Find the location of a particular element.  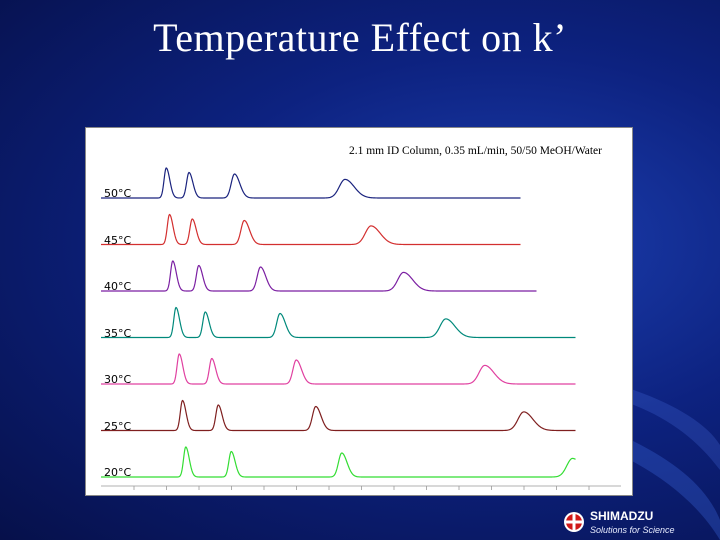

trace-label: 45°C is located at coordinates (118, 240).